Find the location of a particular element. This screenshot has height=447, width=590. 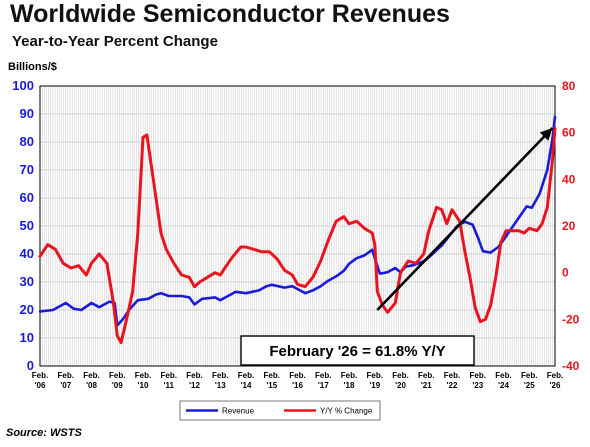

x-tick-label-bottom: '11 is located at coordinates (169, 385).